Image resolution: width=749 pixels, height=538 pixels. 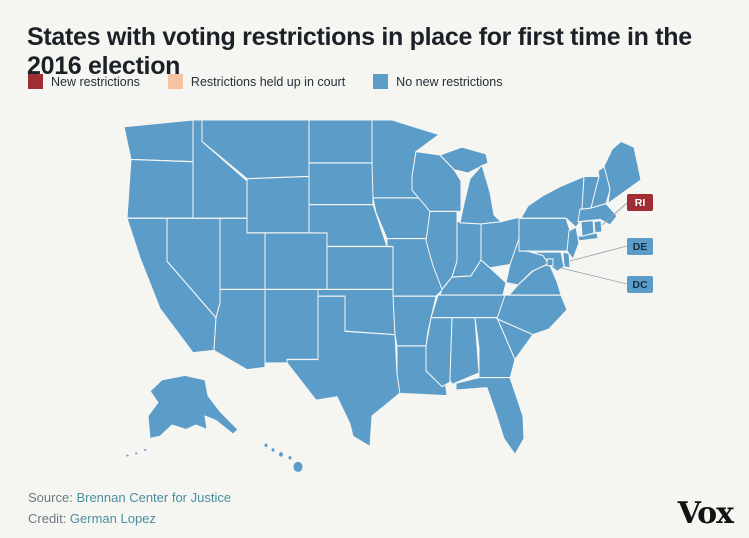 I want to click on source-label: Source:, so click(x=50, y=497).